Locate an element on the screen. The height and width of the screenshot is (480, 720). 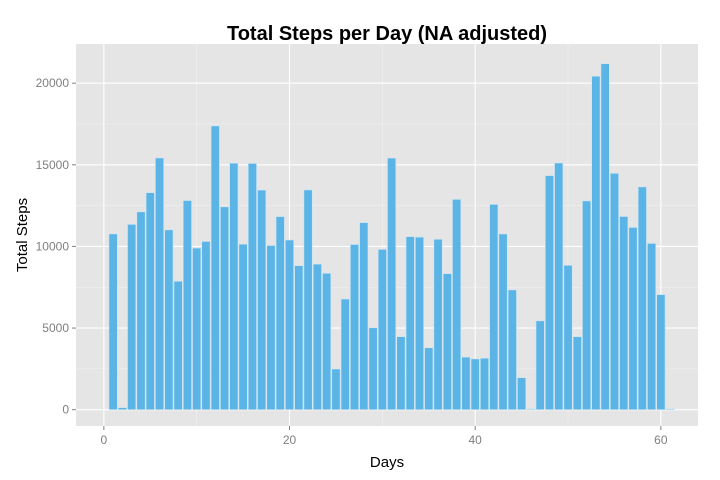
y-axis-label: Total Steps is located at coordinates (22, 235).